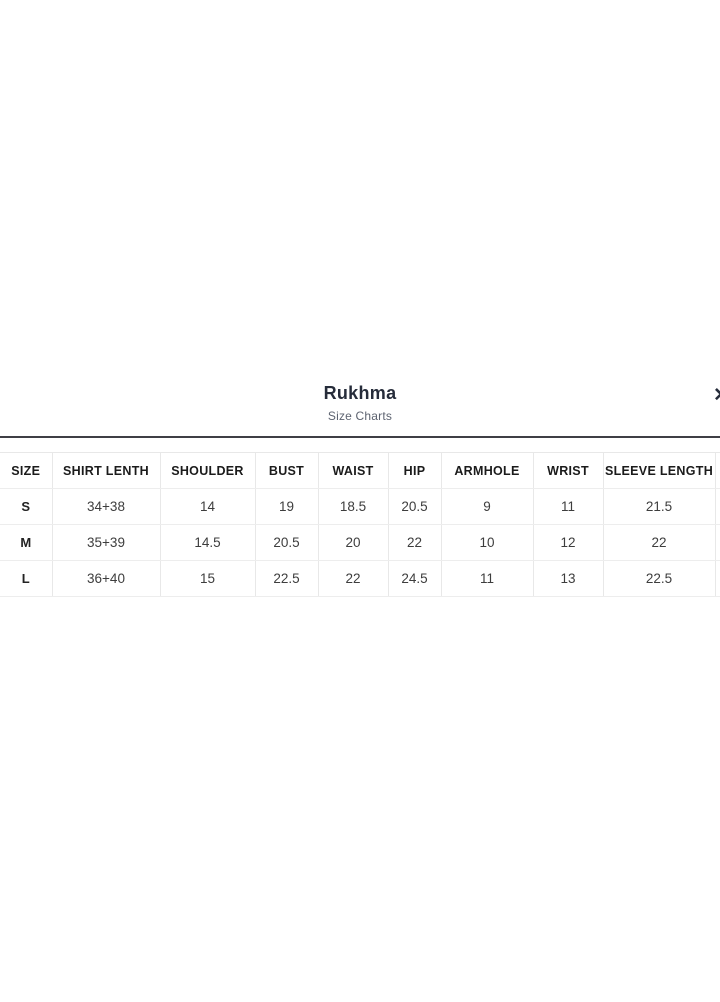 The width and height of the screenshot is (720, 1002). Describe the element at coordinates (568, 578) in the screenshot. I see `value-cell: 13` at that location.